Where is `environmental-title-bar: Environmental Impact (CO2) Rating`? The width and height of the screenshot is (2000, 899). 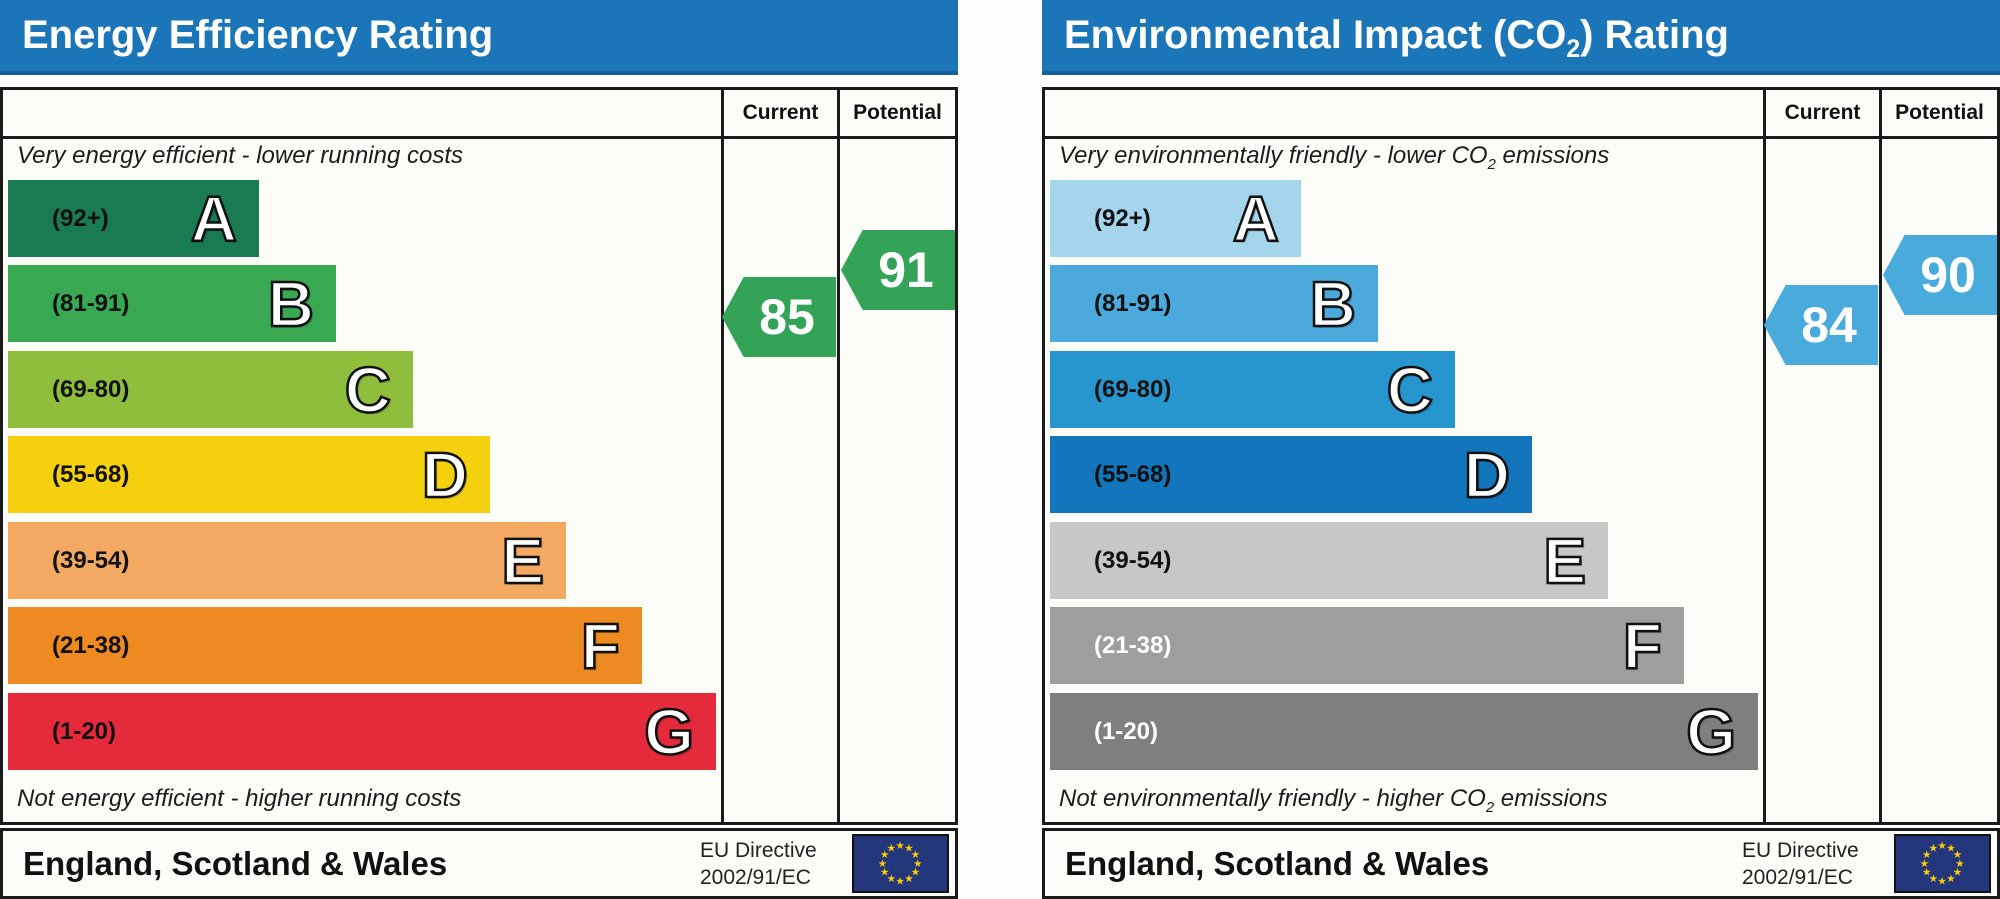
environmental-title-bar: Environmental Impact (CO2) Rating is located at coordinates (1521, 37).